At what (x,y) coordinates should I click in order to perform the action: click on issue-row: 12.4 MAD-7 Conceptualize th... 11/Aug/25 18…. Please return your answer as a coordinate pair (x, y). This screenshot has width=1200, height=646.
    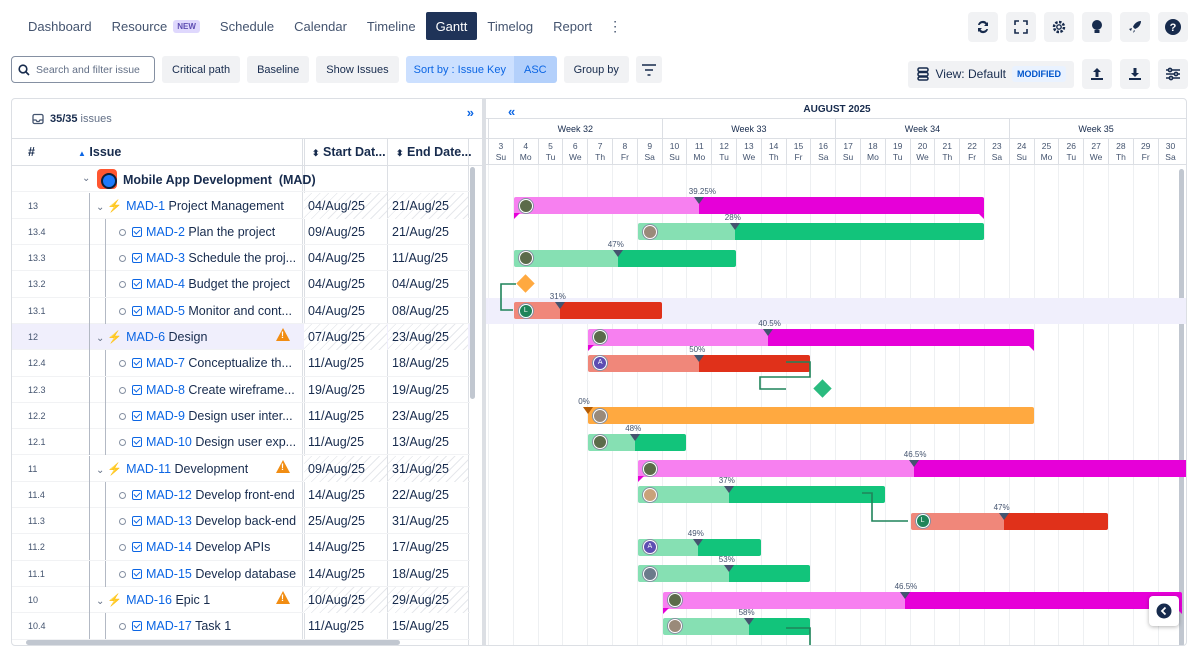
    Looking at the image, I should click on (241, 363).